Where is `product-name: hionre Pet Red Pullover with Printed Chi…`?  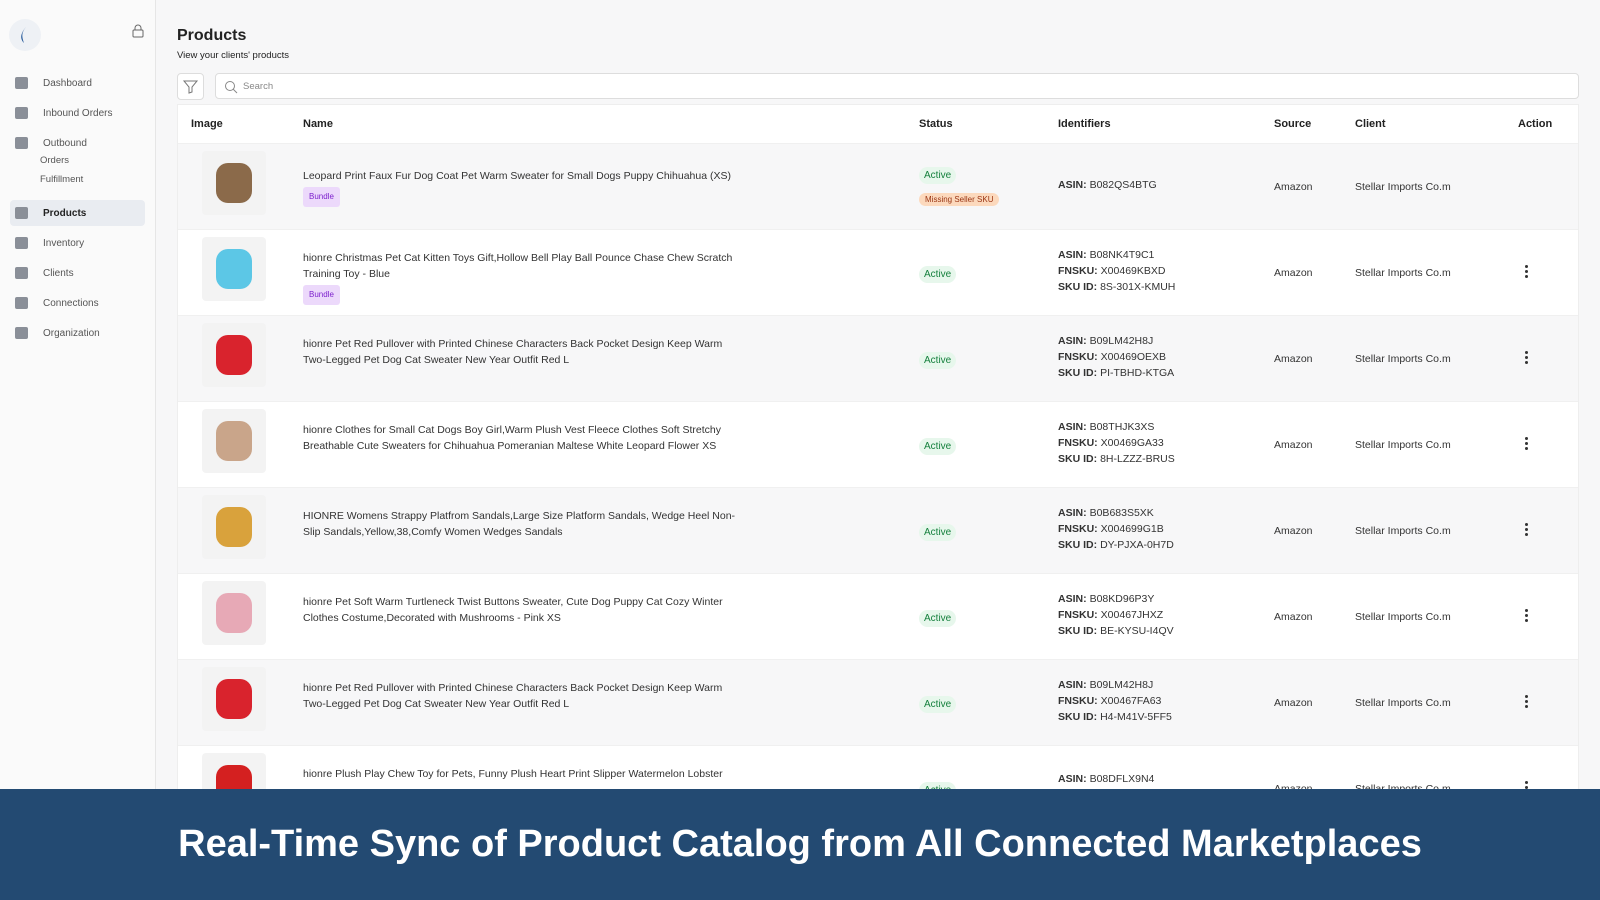
product-name: hionre Pet Red Pullover with Printed Chi… is located at coordinates (523, 352).